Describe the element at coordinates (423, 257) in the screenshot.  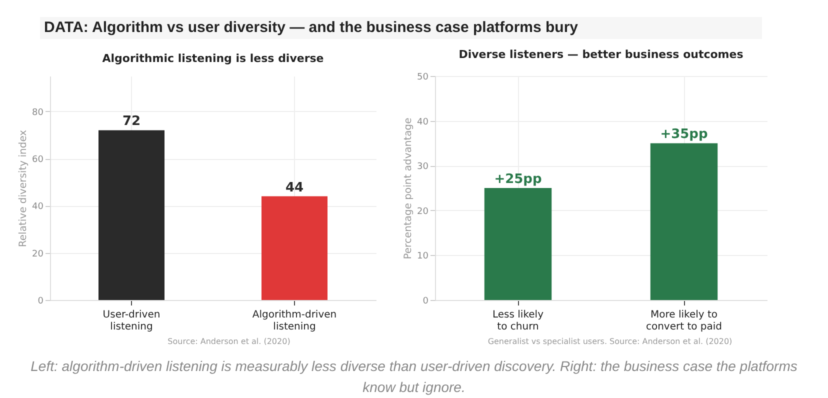
I see `y-tick-label: 10` at that location.